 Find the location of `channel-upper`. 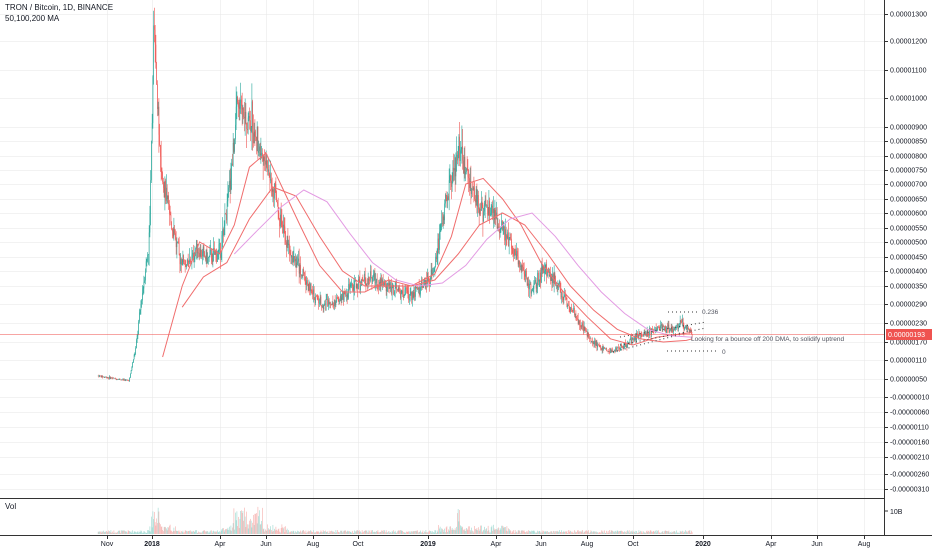

channel-upper is located at coordinates (663, 329).